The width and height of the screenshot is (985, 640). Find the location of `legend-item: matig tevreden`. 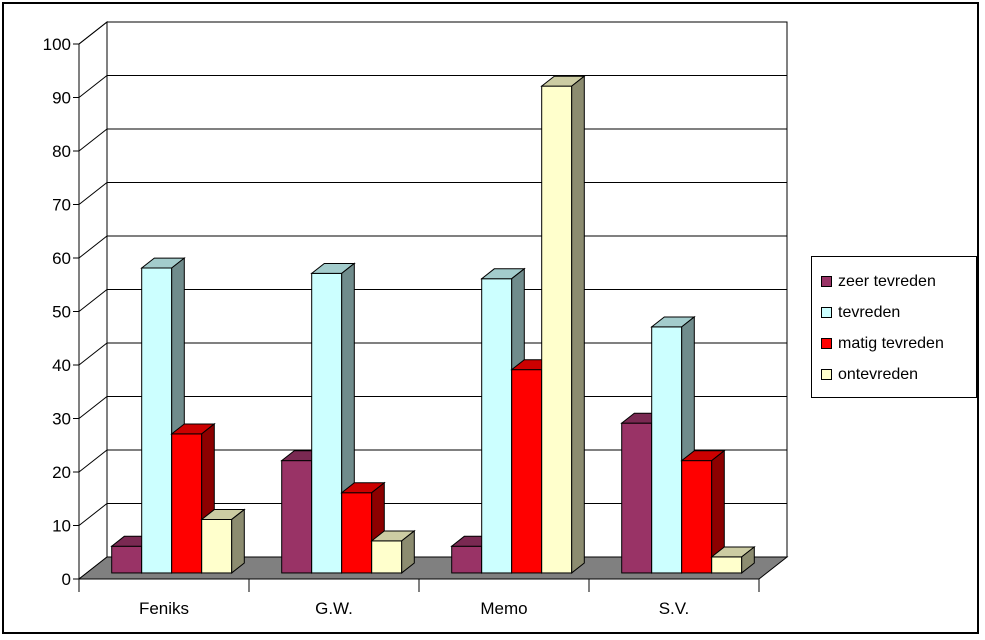

legend-item: matig tevreden is located at coordinates (894, 343).